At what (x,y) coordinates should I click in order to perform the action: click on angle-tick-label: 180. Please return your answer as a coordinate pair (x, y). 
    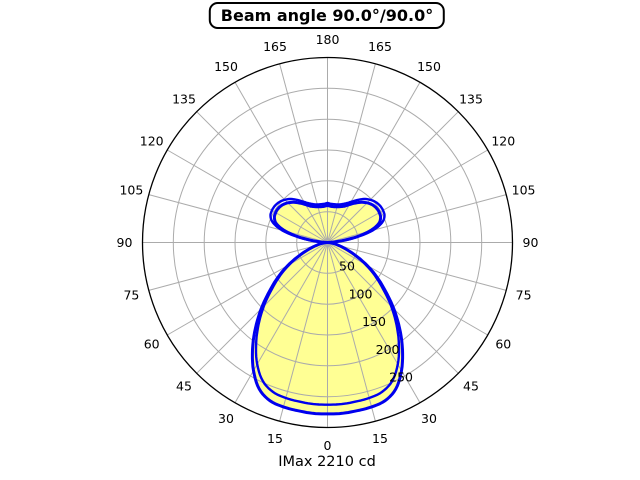
    Looking at the image, I should click on (328, 39).